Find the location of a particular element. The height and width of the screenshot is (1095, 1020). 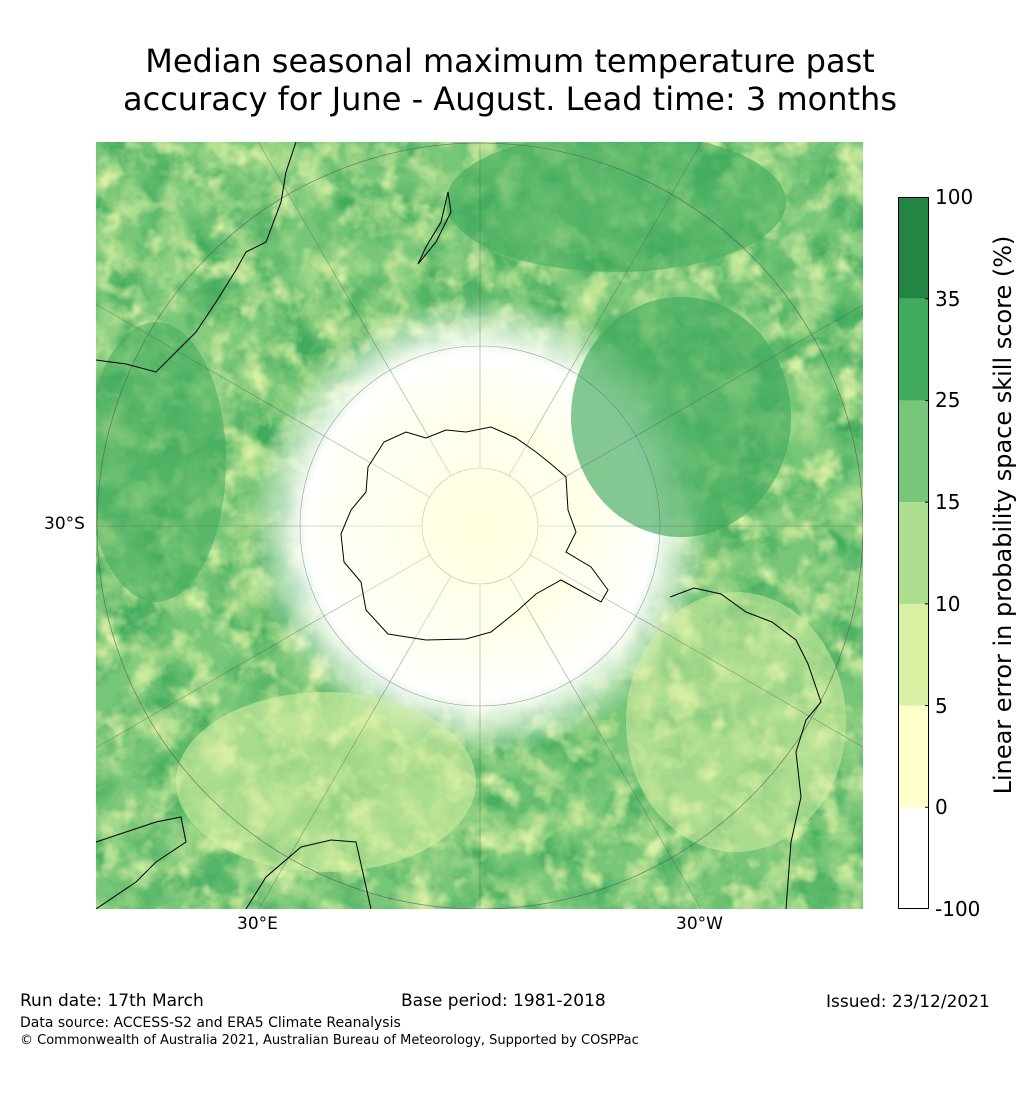

chart-title-line-1: Median seasonal maximum temperature past is located at coordinates (510, 61).